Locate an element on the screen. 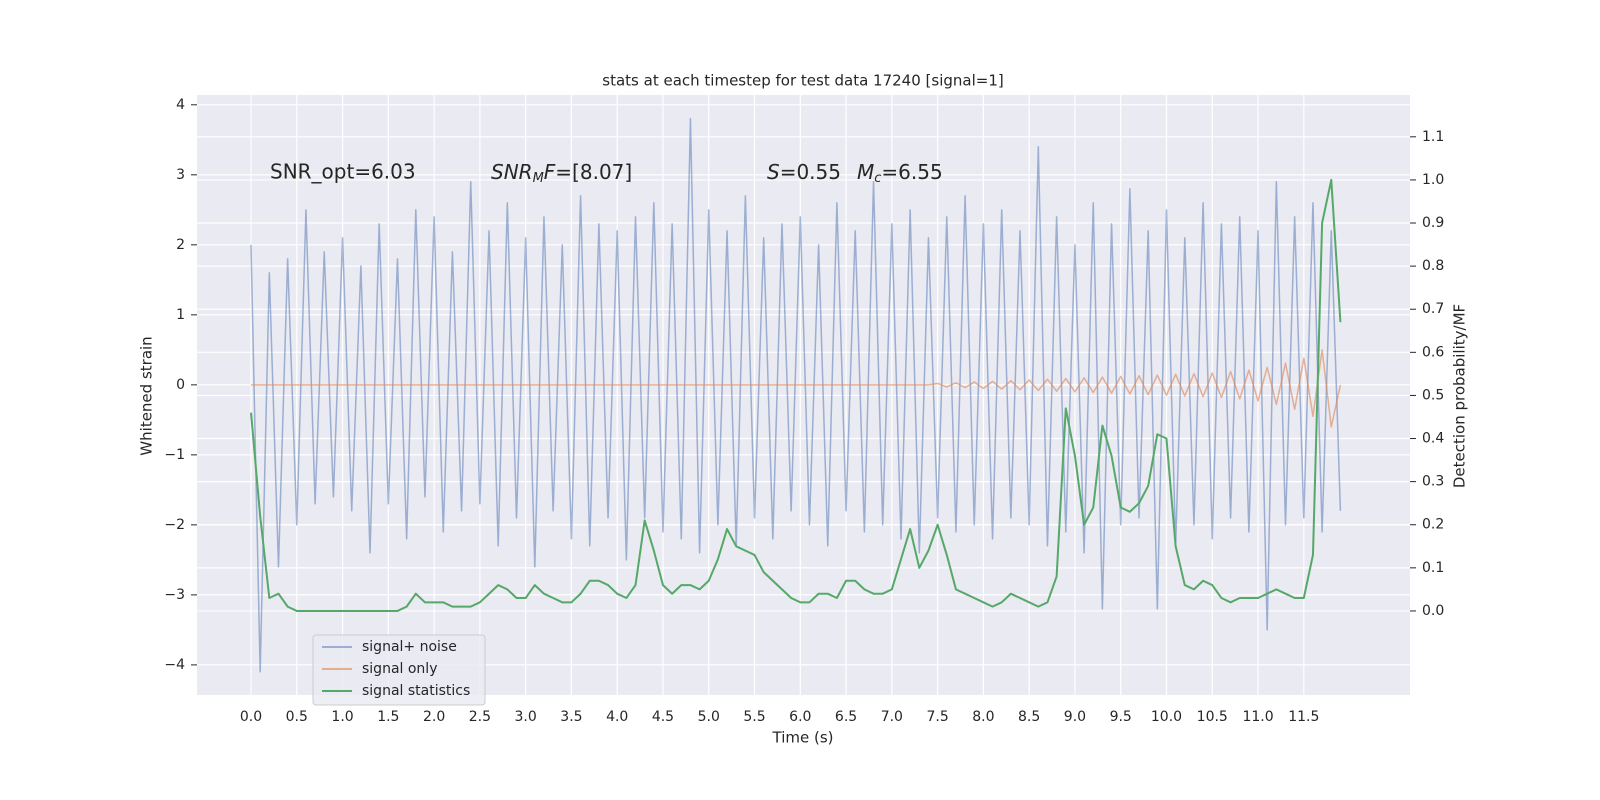  x-tick-label: 0.5 is located at coordinates (297, 717).